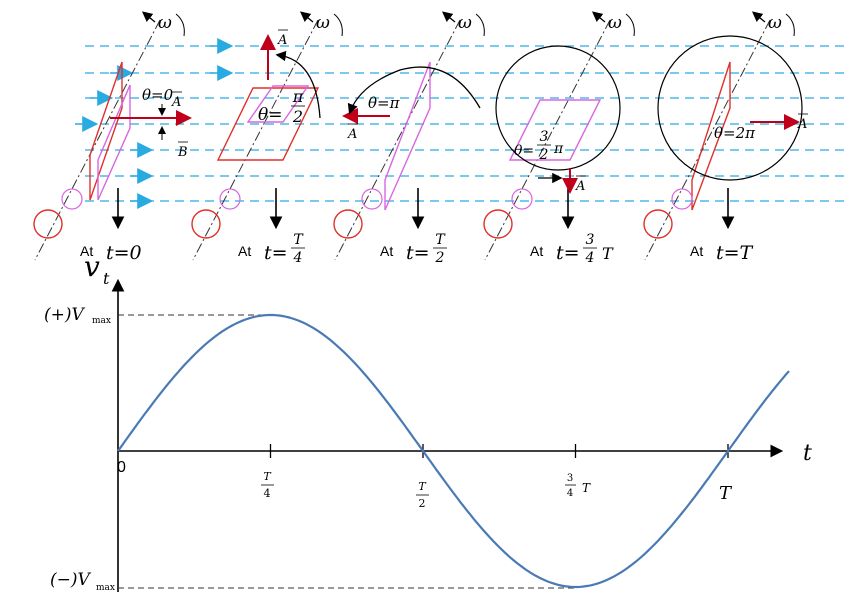 Image resolution: width=856 pixels, height=598 pixels. What do you see at coordinates (558, 149) in the screenshot?
I see `theta-suffix: π` at bounding box center [558, 149].